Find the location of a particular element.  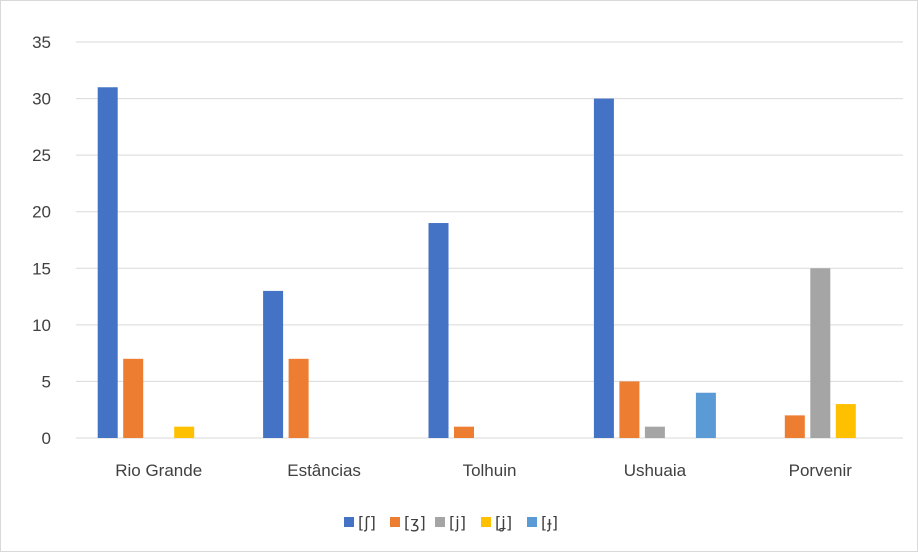

x-tick-label: Tolhuin is located at coordinates (490, 470).